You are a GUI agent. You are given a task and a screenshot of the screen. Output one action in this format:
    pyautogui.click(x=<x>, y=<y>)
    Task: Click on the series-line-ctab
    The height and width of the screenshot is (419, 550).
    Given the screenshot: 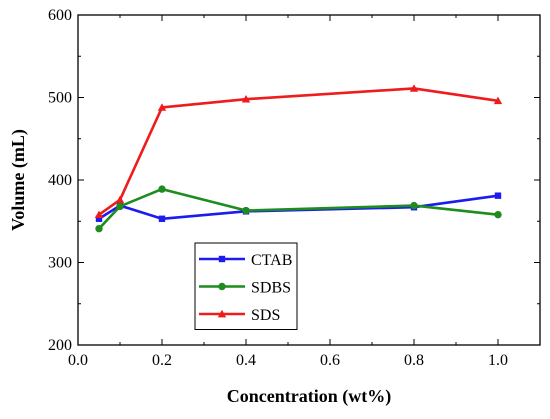 What is the action you would take?
    pyautogui.click(x=298, y=207)
    